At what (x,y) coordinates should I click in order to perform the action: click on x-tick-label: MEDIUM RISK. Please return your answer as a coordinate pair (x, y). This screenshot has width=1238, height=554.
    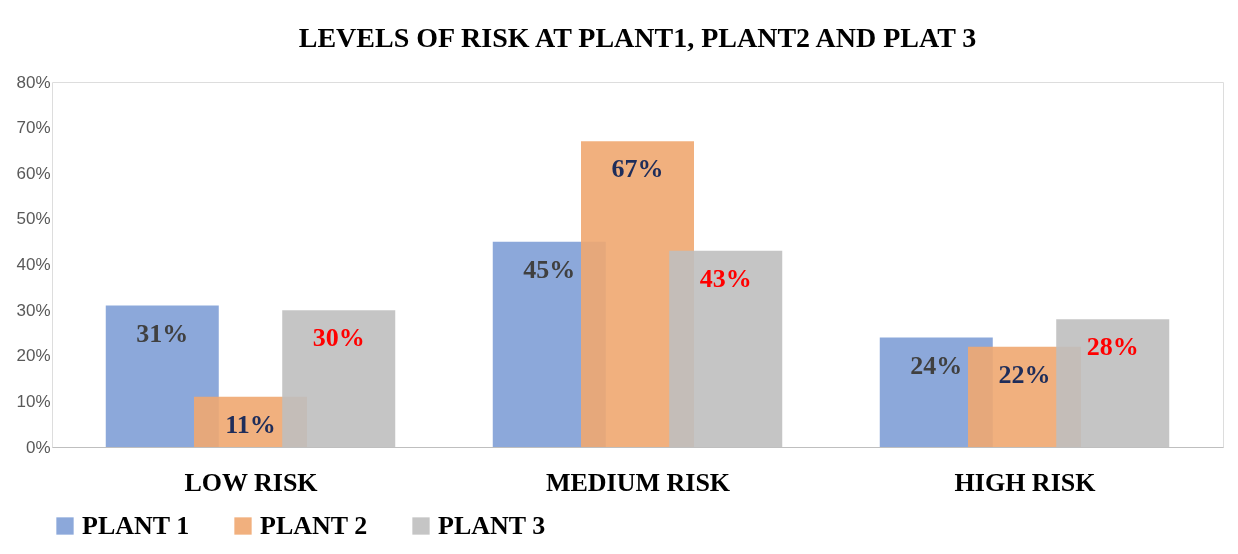
    Looking at the image, I should click on (638, 482).